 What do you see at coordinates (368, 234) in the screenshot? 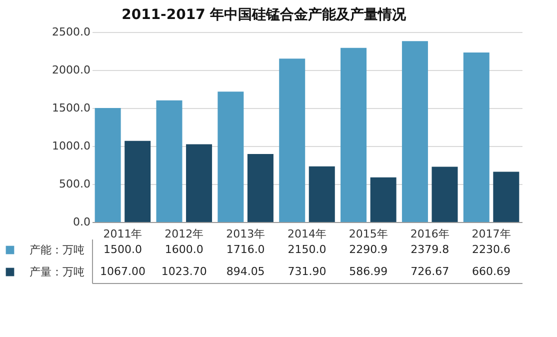
I see `x-tick-label: 2015年` at bounding box center [368, 234].